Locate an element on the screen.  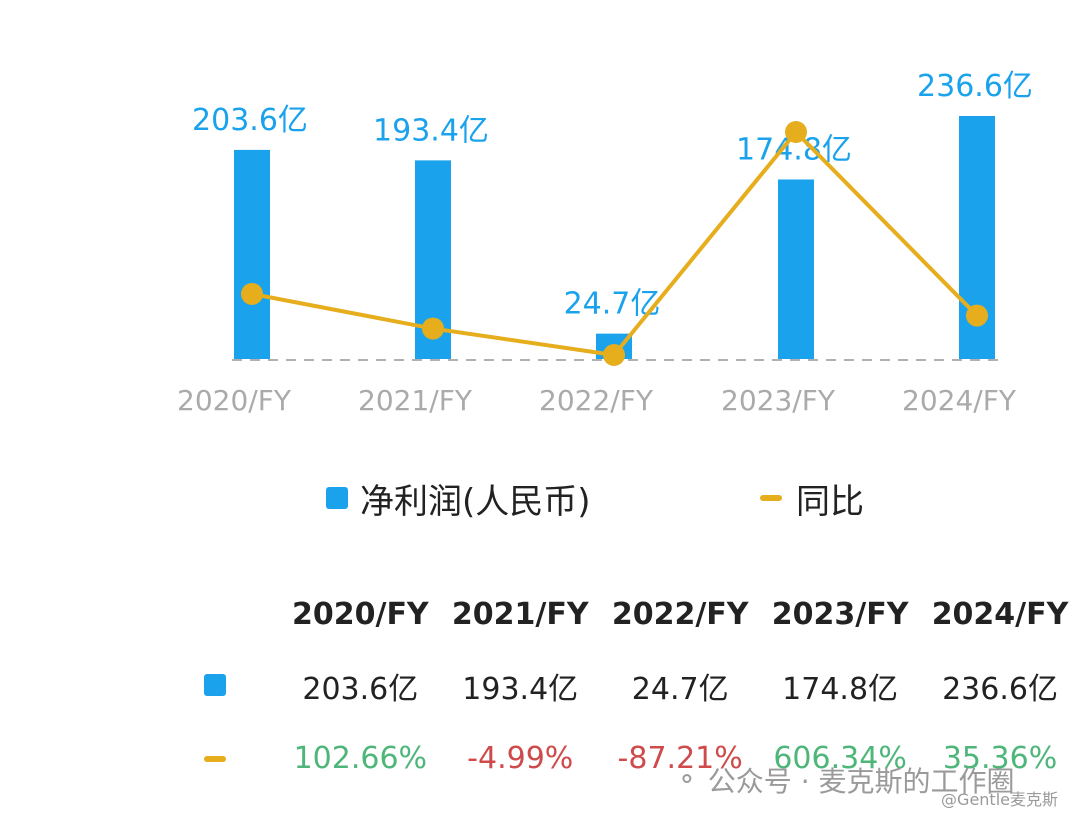
bar-value-label: 203.6亿 is located at coordinates (250, 120).